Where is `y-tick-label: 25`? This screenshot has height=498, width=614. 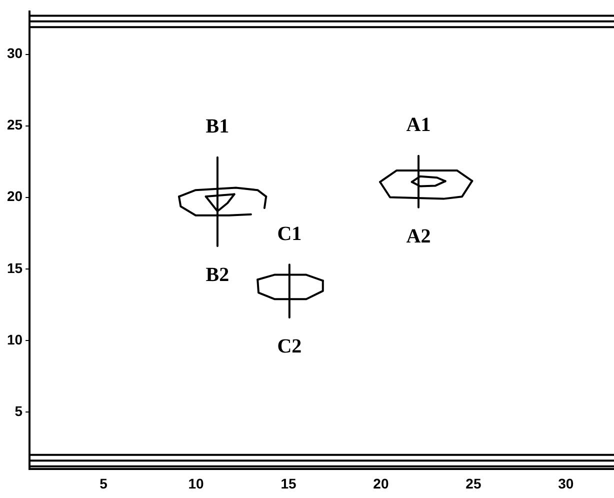
y-tick-label: 25 is located at coordinates (14, 124).